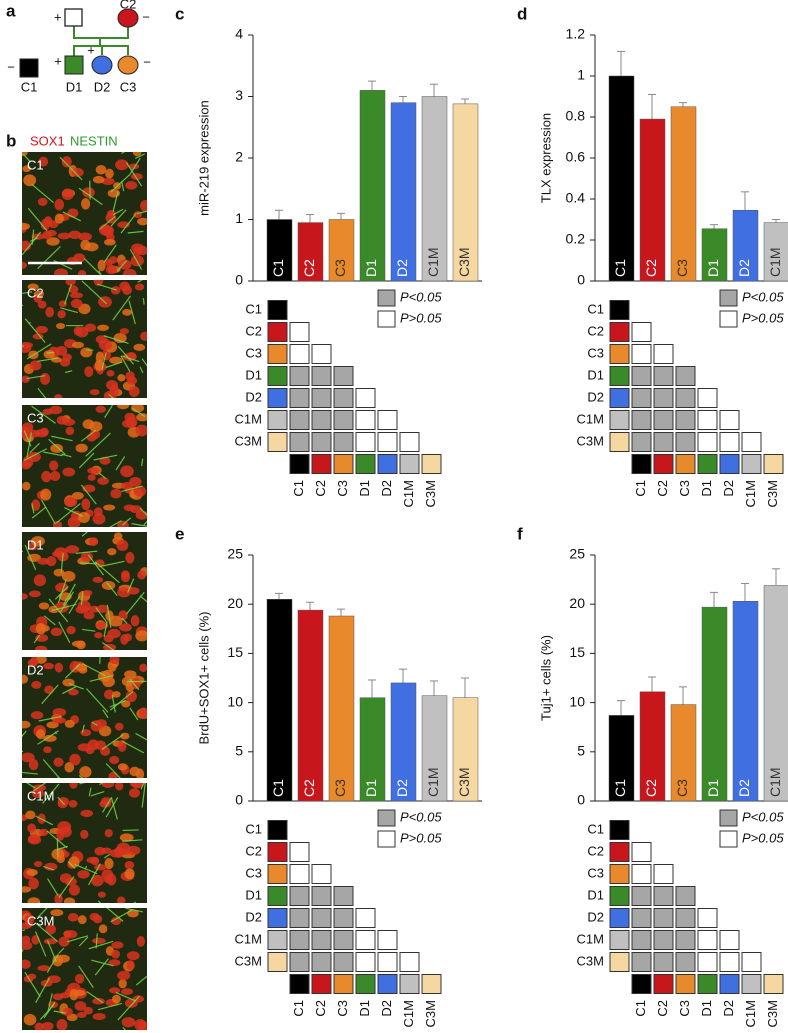 The width and height of the screenshot is (788, 1033). What do you see at coordinates (581, 751) in the screenshot?
I see `y-tick-label: 5` at bounding box center [581, 751].